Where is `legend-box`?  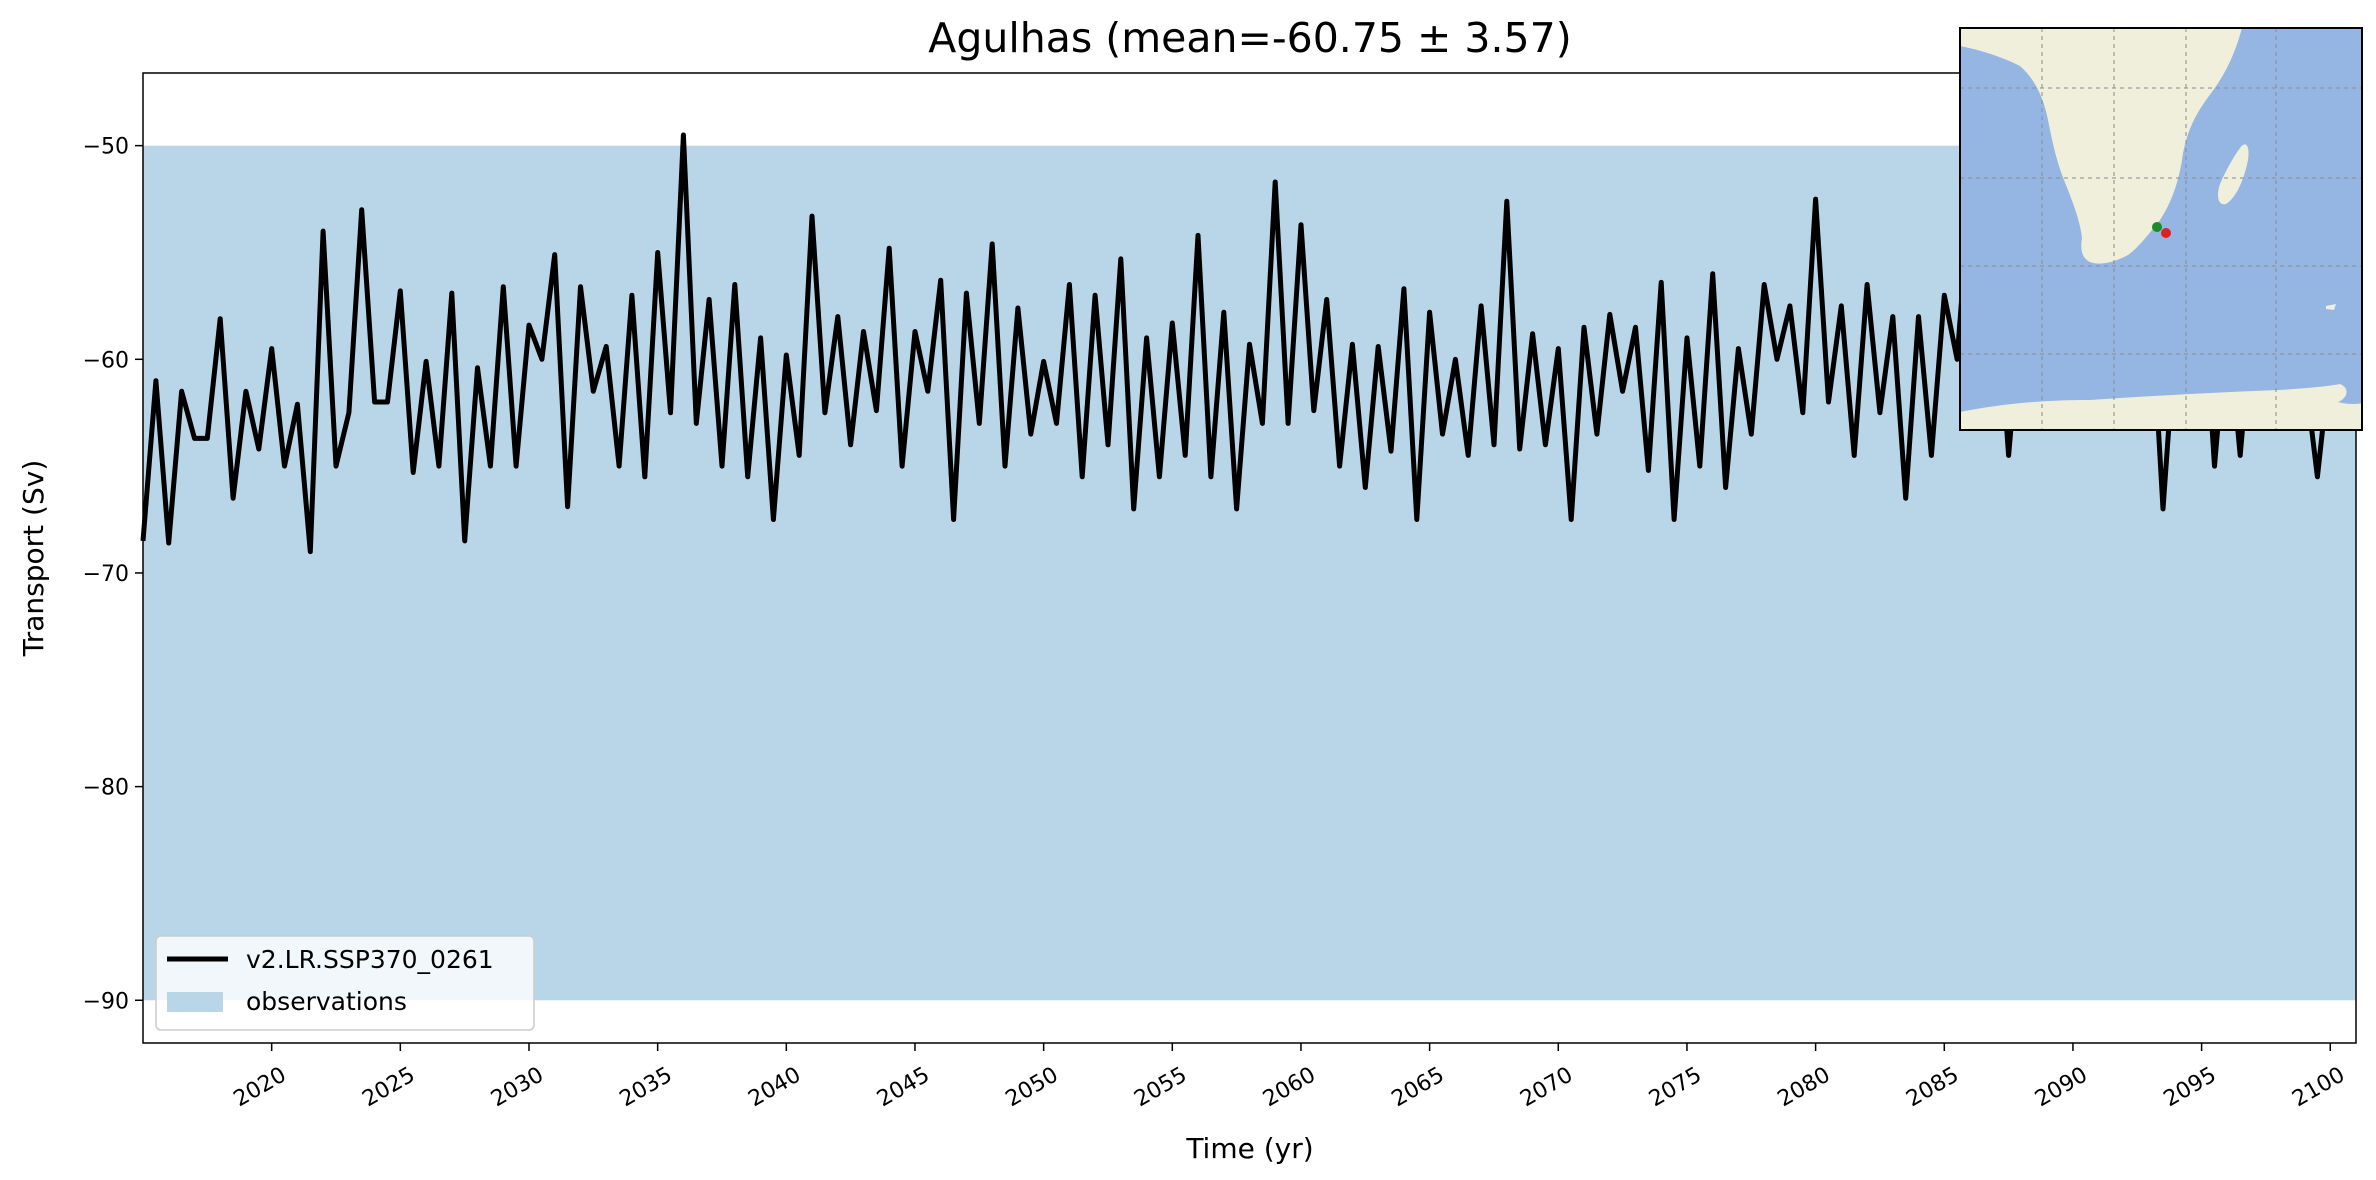 legend-box is located at coordinates (345, 983).